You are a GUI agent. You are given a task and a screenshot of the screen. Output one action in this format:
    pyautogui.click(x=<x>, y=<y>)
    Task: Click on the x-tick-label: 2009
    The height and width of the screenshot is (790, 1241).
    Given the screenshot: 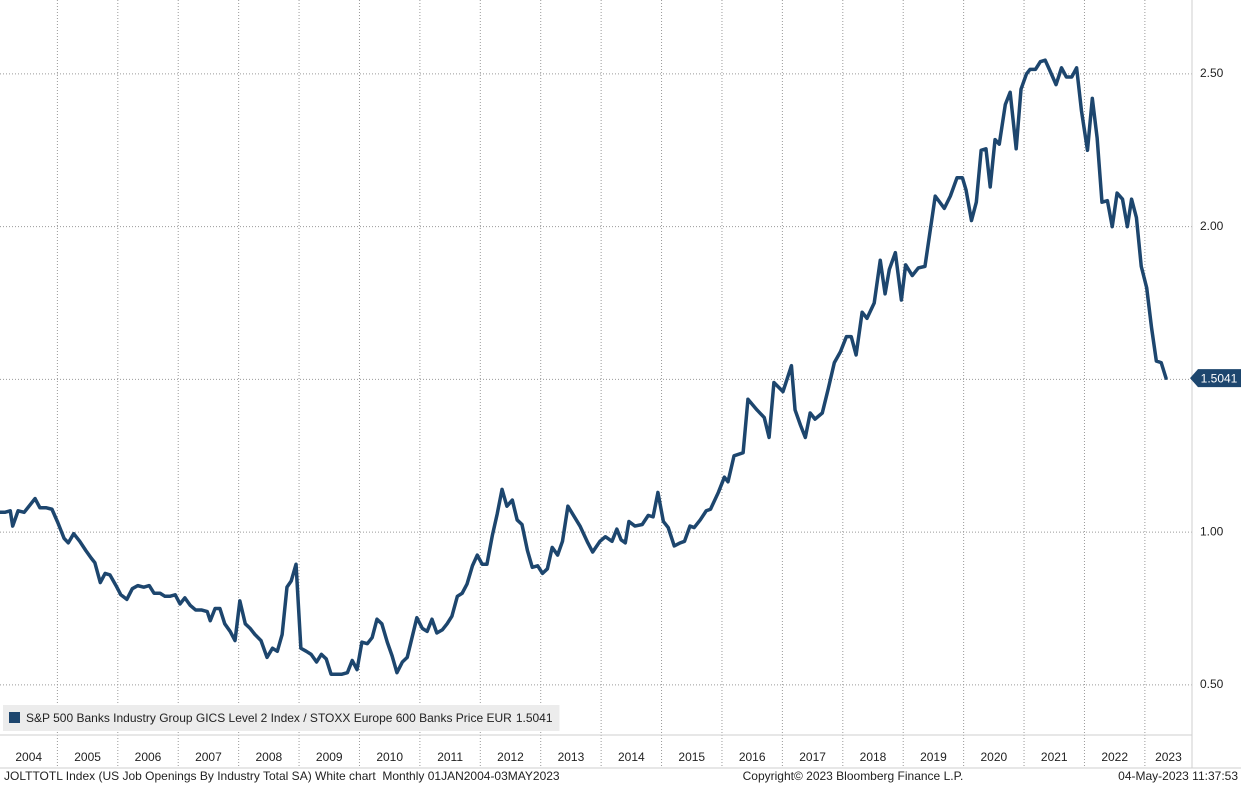 What is the action you would take?
    pyautogui.click(x=329, y=757)
    